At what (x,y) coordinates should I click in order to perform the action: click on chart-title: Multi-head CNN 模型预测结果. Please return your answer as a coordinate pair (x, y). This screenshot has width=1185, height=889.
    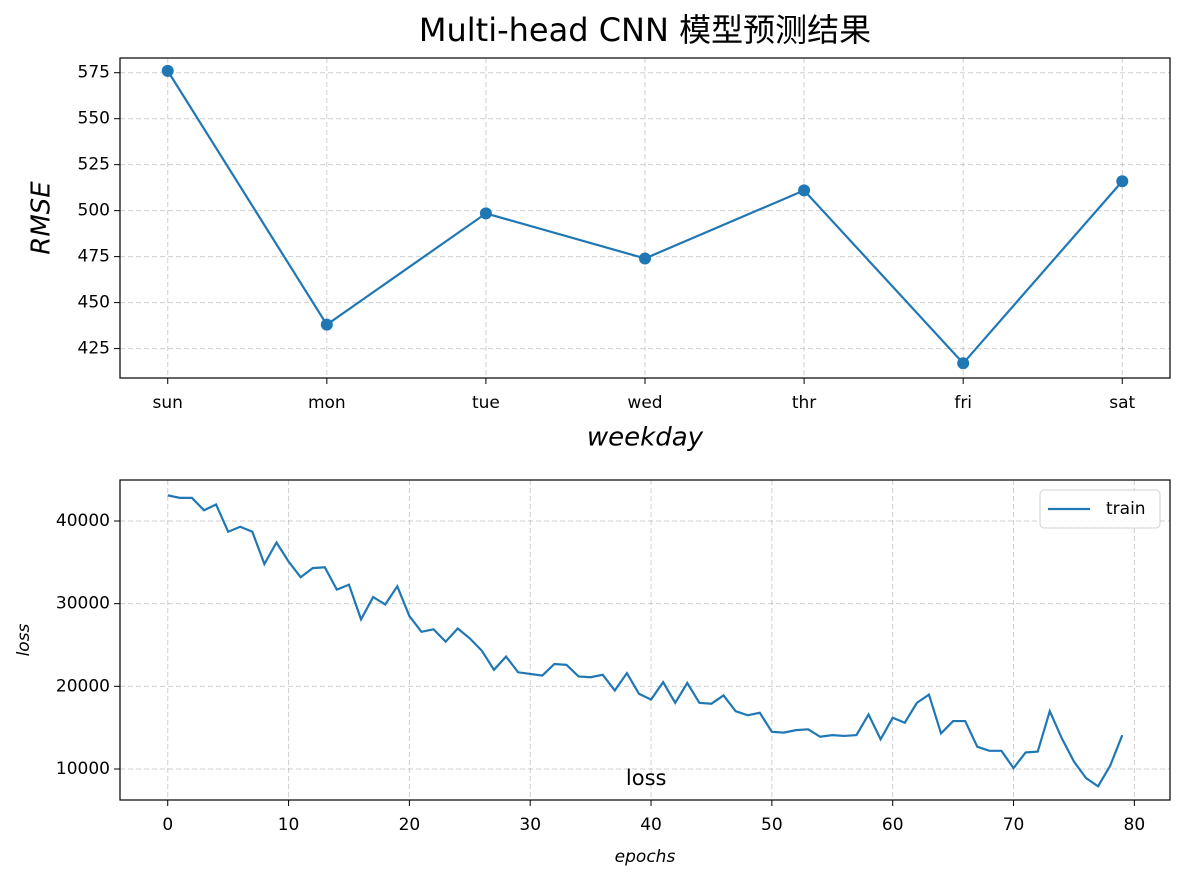
    Looking at the image, I should click on (645, 30).